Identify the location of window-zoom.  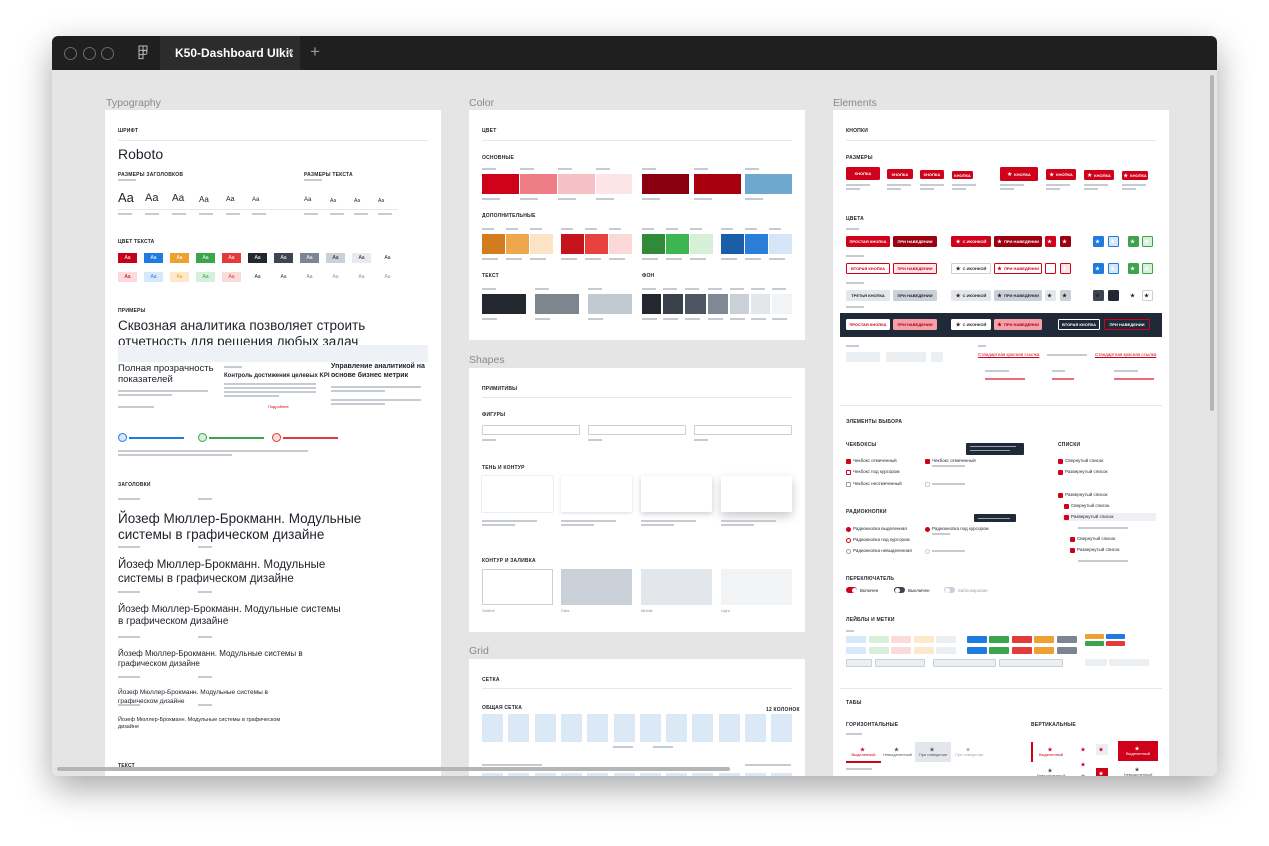
(107, 53).